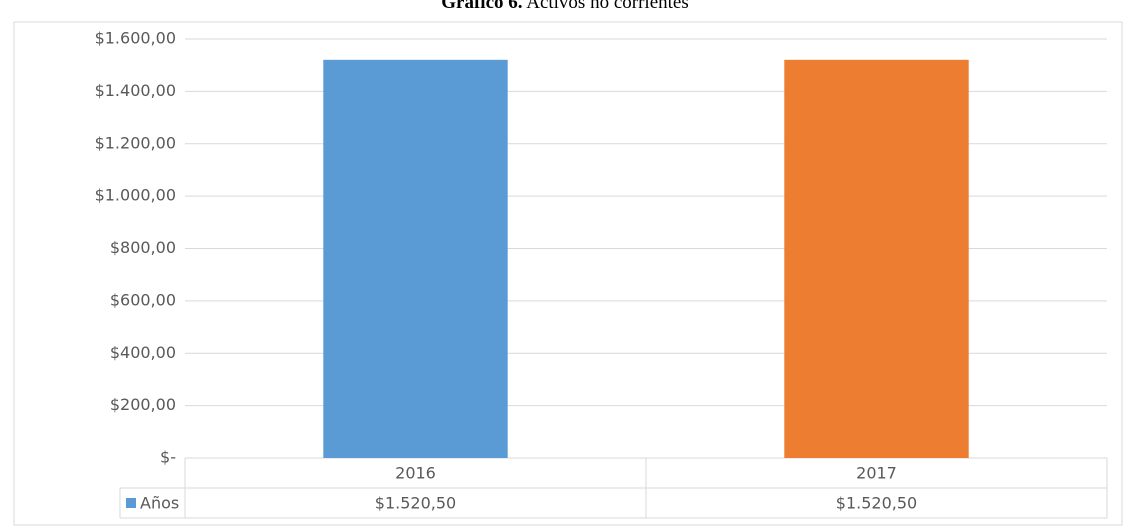  Describe the element at coordinates (135, 142) in the screenshot. I see `y-tick-label: $1.200,00` at that location.